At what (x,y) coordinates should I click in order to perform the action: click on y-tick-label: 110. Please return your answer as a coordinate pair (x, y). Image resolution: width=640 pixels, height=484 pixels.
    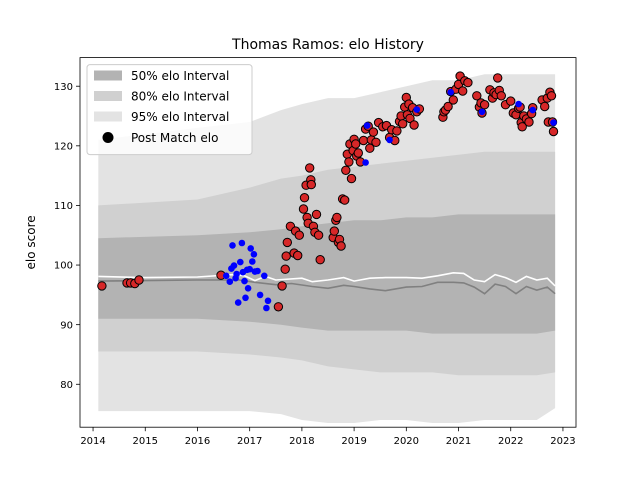
    Looking at the image, I should click on (63, 206).